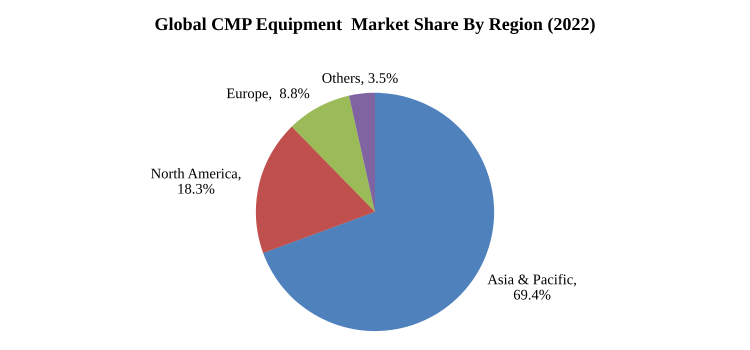  Describe the element at coordinates (375, 26) in the screenshot. I see `chart-title: Global CMP Equipment Market Share By Region (2022)` at that location.